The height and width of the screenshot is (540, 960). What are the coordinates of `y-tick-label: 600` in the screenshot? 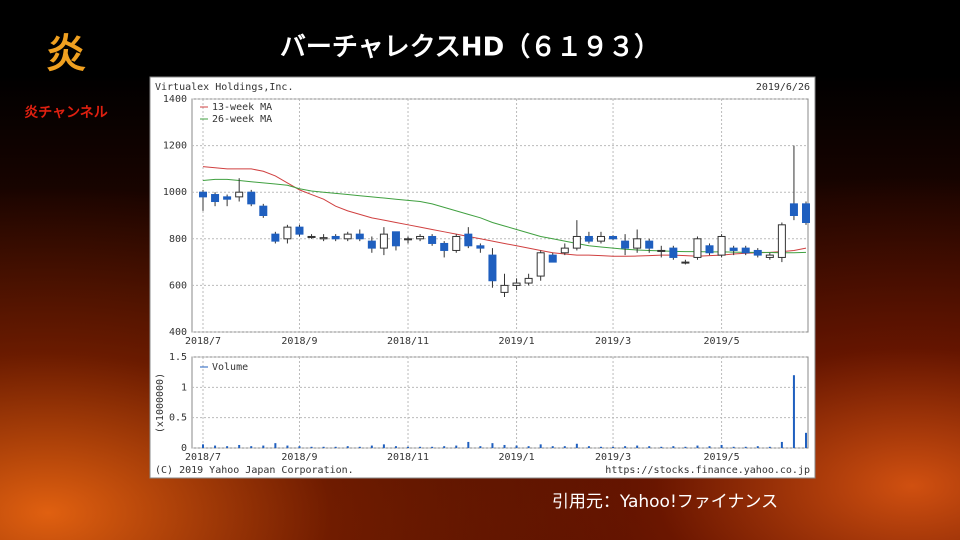 It's located at (178, 285).